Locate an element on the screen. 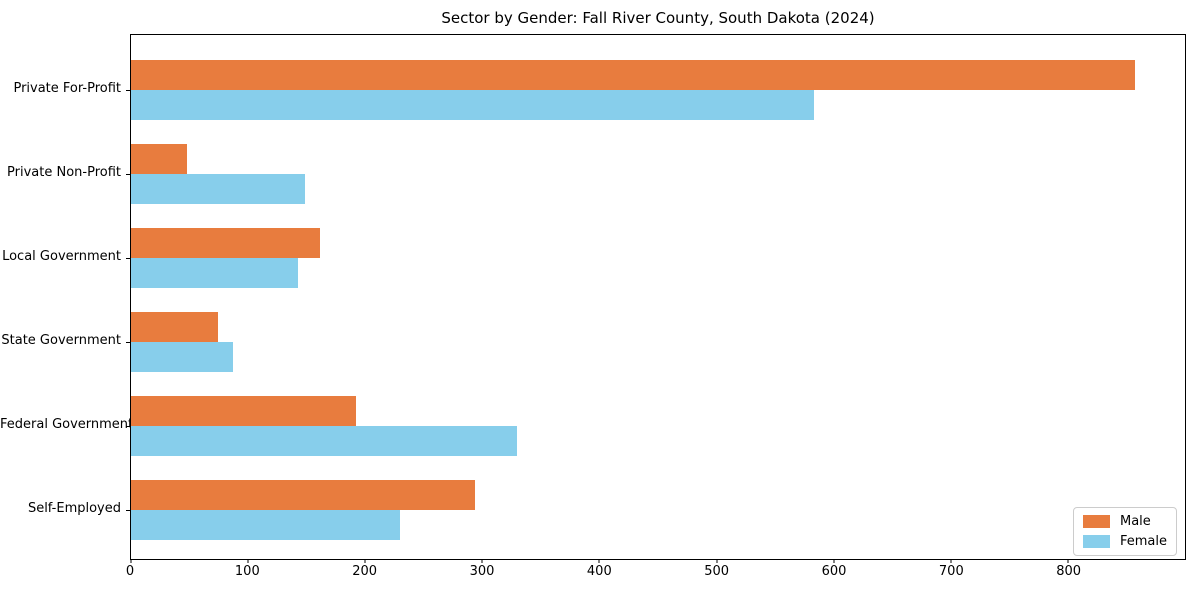 This screenshot has width=1200, height=600. bar-male-self-employed is located at coordinates (303, 495).